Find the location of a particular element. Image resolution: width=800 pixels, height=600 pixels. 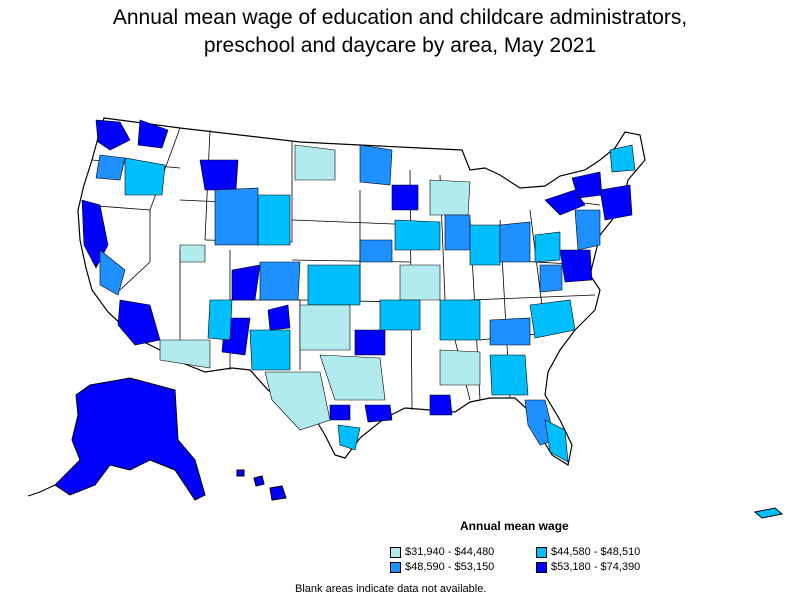

legend-title: Annual mean wage is located at coordinates (514, 526).